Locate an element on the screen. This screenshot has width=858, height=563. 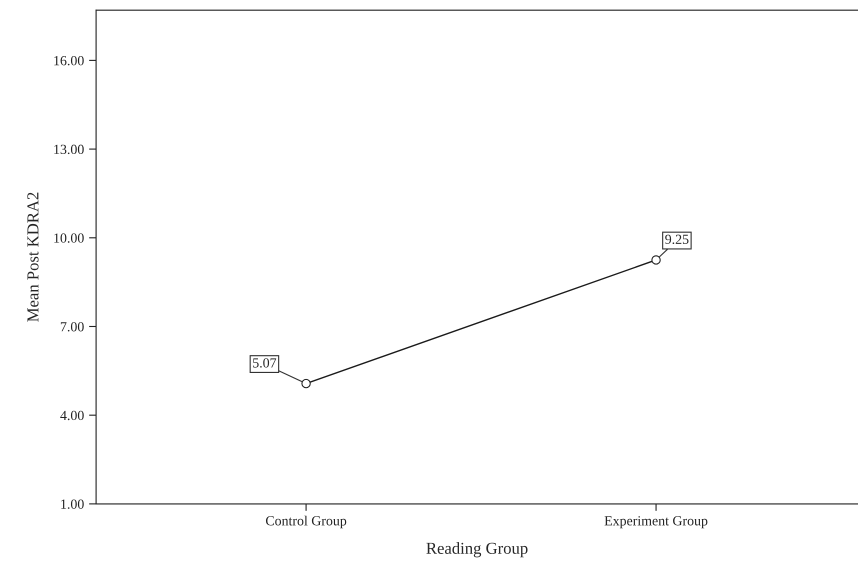
y-tick-label: 4.00 is located at coordinates (72, 415).